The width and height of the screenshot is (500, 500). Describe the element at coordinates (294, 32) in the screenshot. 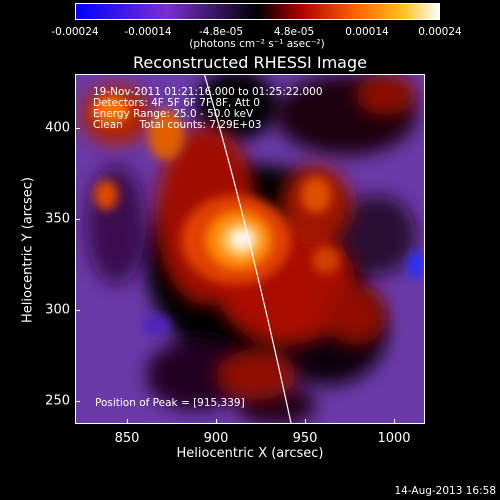

I see `colorbar-tick-label: 4.8e-05` at that location.